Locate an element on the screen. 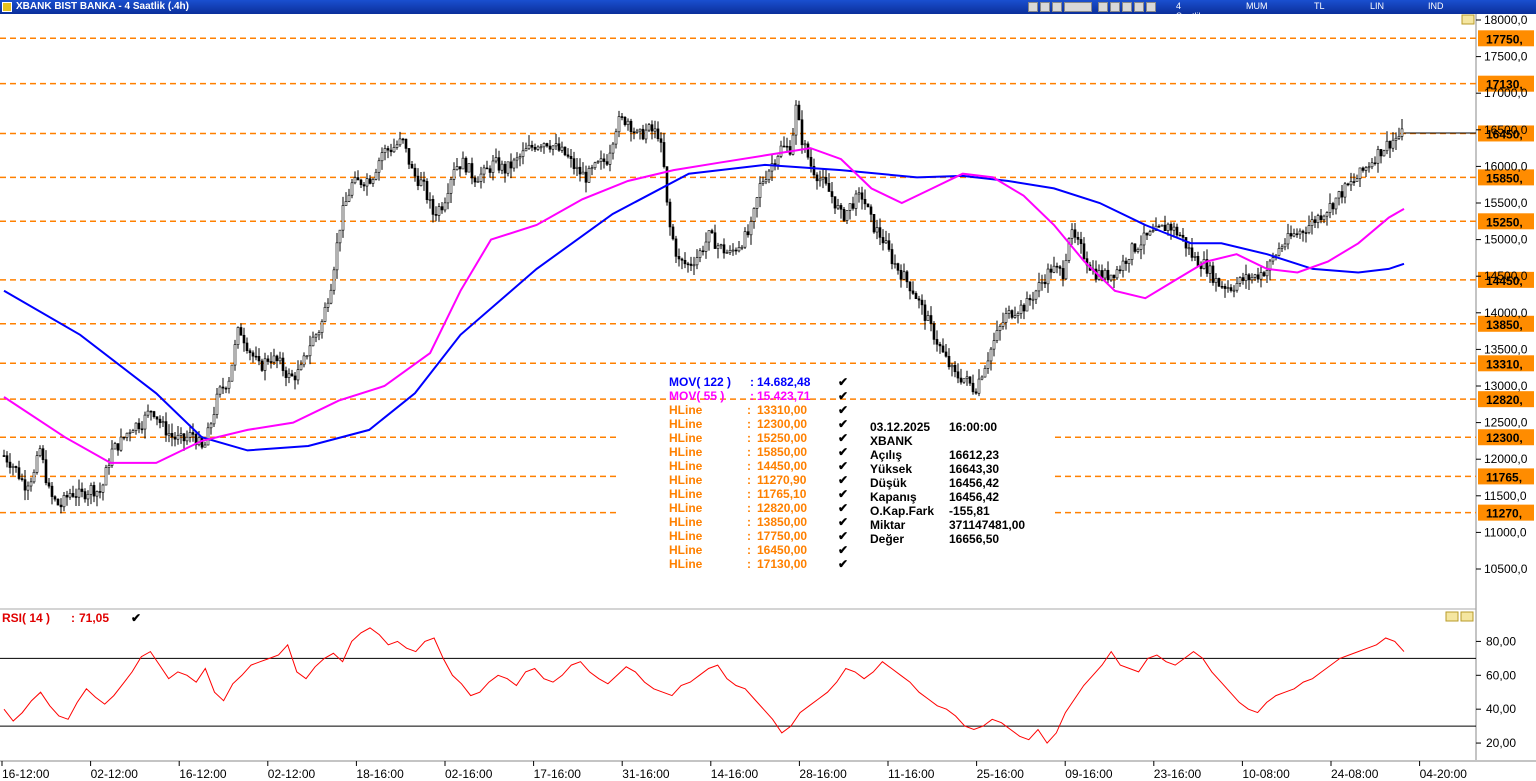 Image resolution: width=1536 pixels, height=781 pixels. rsi-panel-close-icon is located at coordinates (1467, 616).